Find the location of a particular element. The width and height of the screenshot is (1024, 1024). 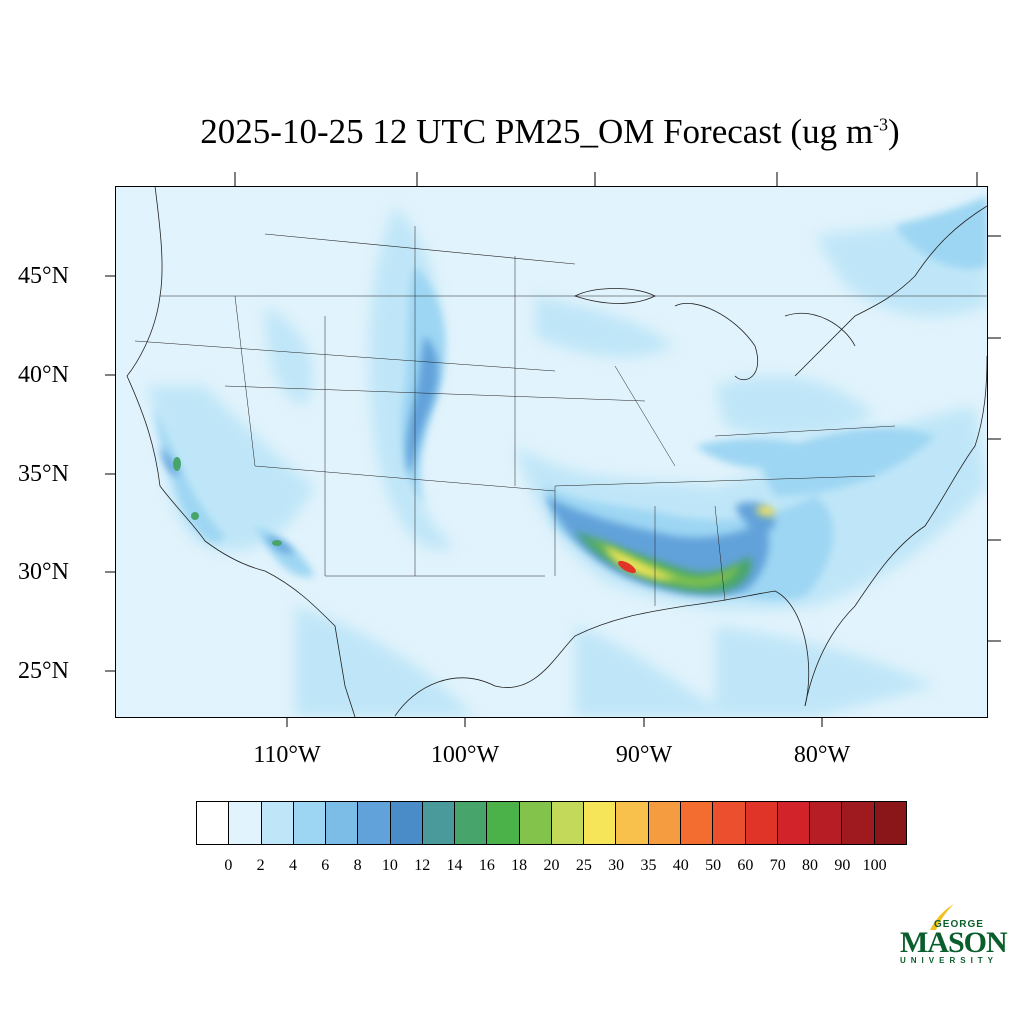

colorbar-tick-label: 16 is located at coordinates (486, 865).